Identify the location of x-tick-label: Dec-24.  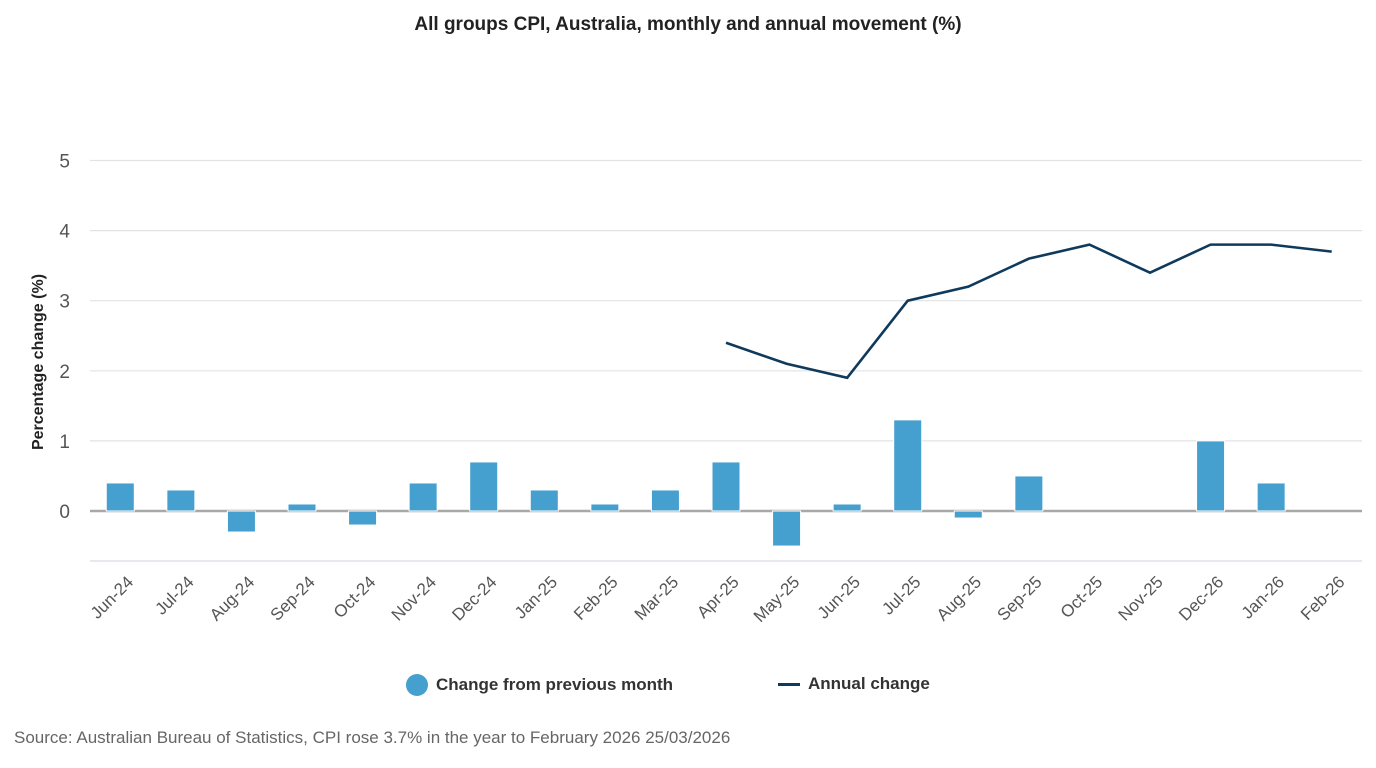
(474, 598).